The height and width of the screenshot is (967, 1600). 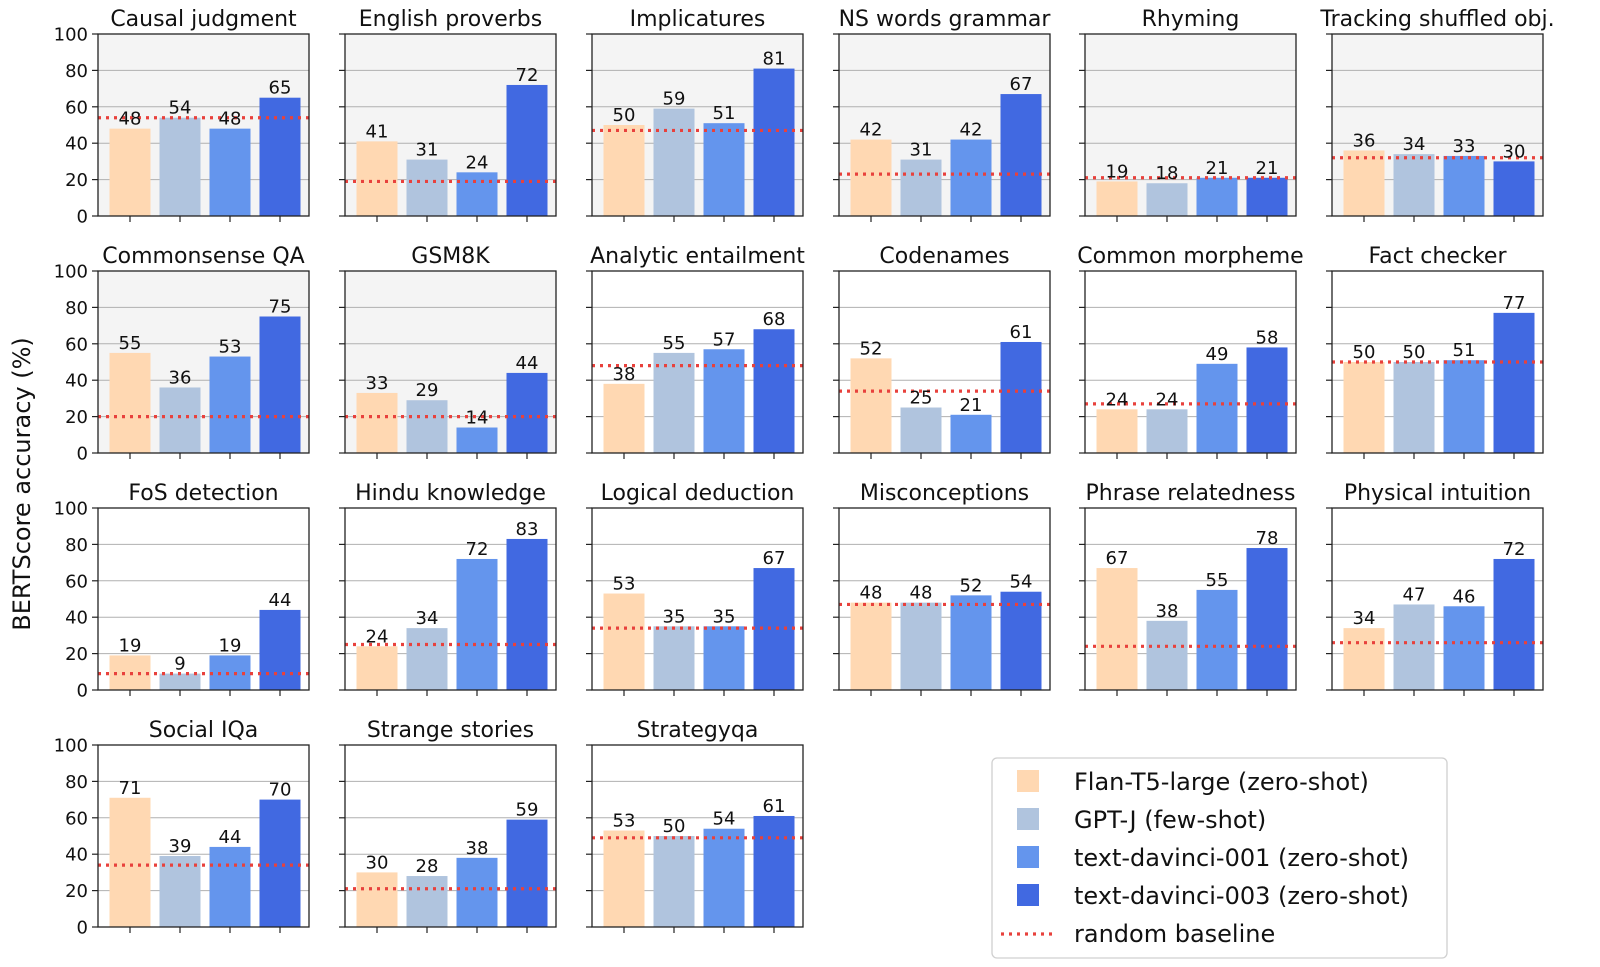 I want to click on legend-box, so click(x=1219, y=858).